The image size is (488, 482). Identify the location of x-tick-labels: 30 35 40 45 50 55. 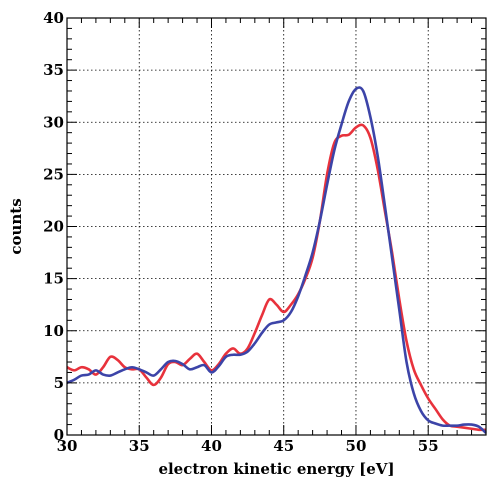
(248, 446).